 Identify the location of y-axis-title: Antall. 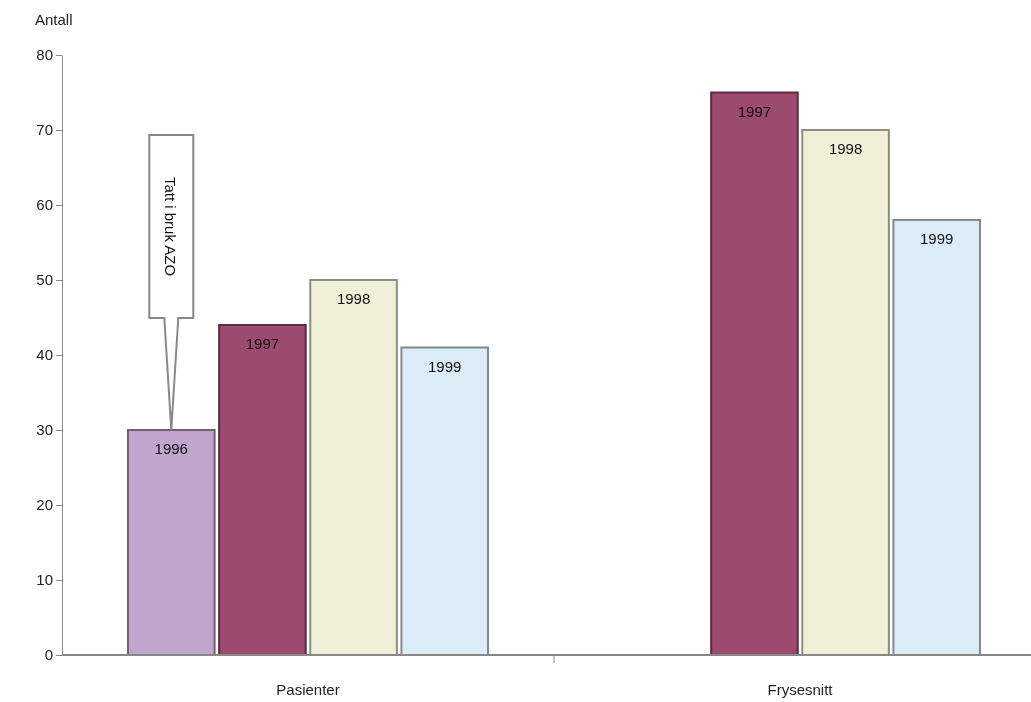
(54, 19).